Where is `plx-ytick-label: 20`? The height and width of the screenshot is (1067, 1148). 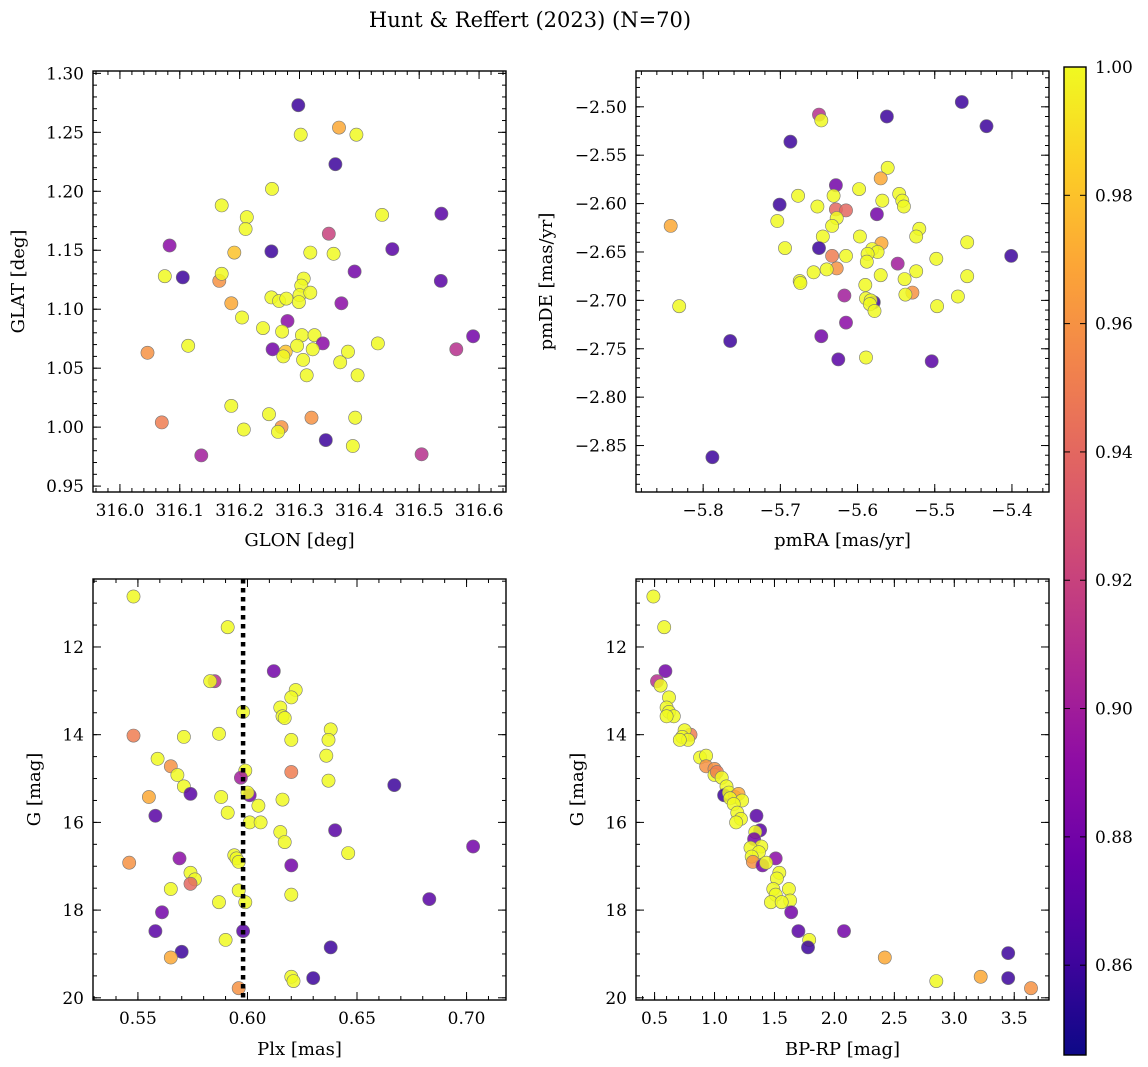
plx-ytick-label: 20 is located at coordinates (73, 999).